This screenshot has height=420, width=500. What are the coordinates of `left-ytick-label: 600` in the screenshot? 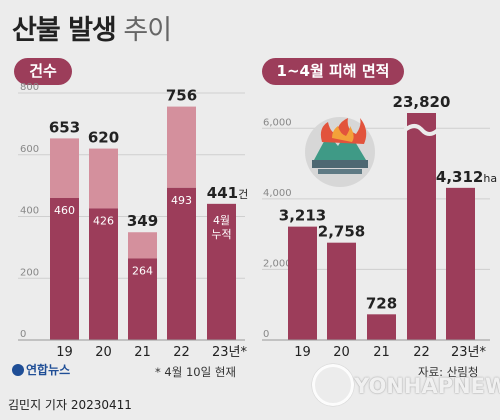 It's located at (29, 149).